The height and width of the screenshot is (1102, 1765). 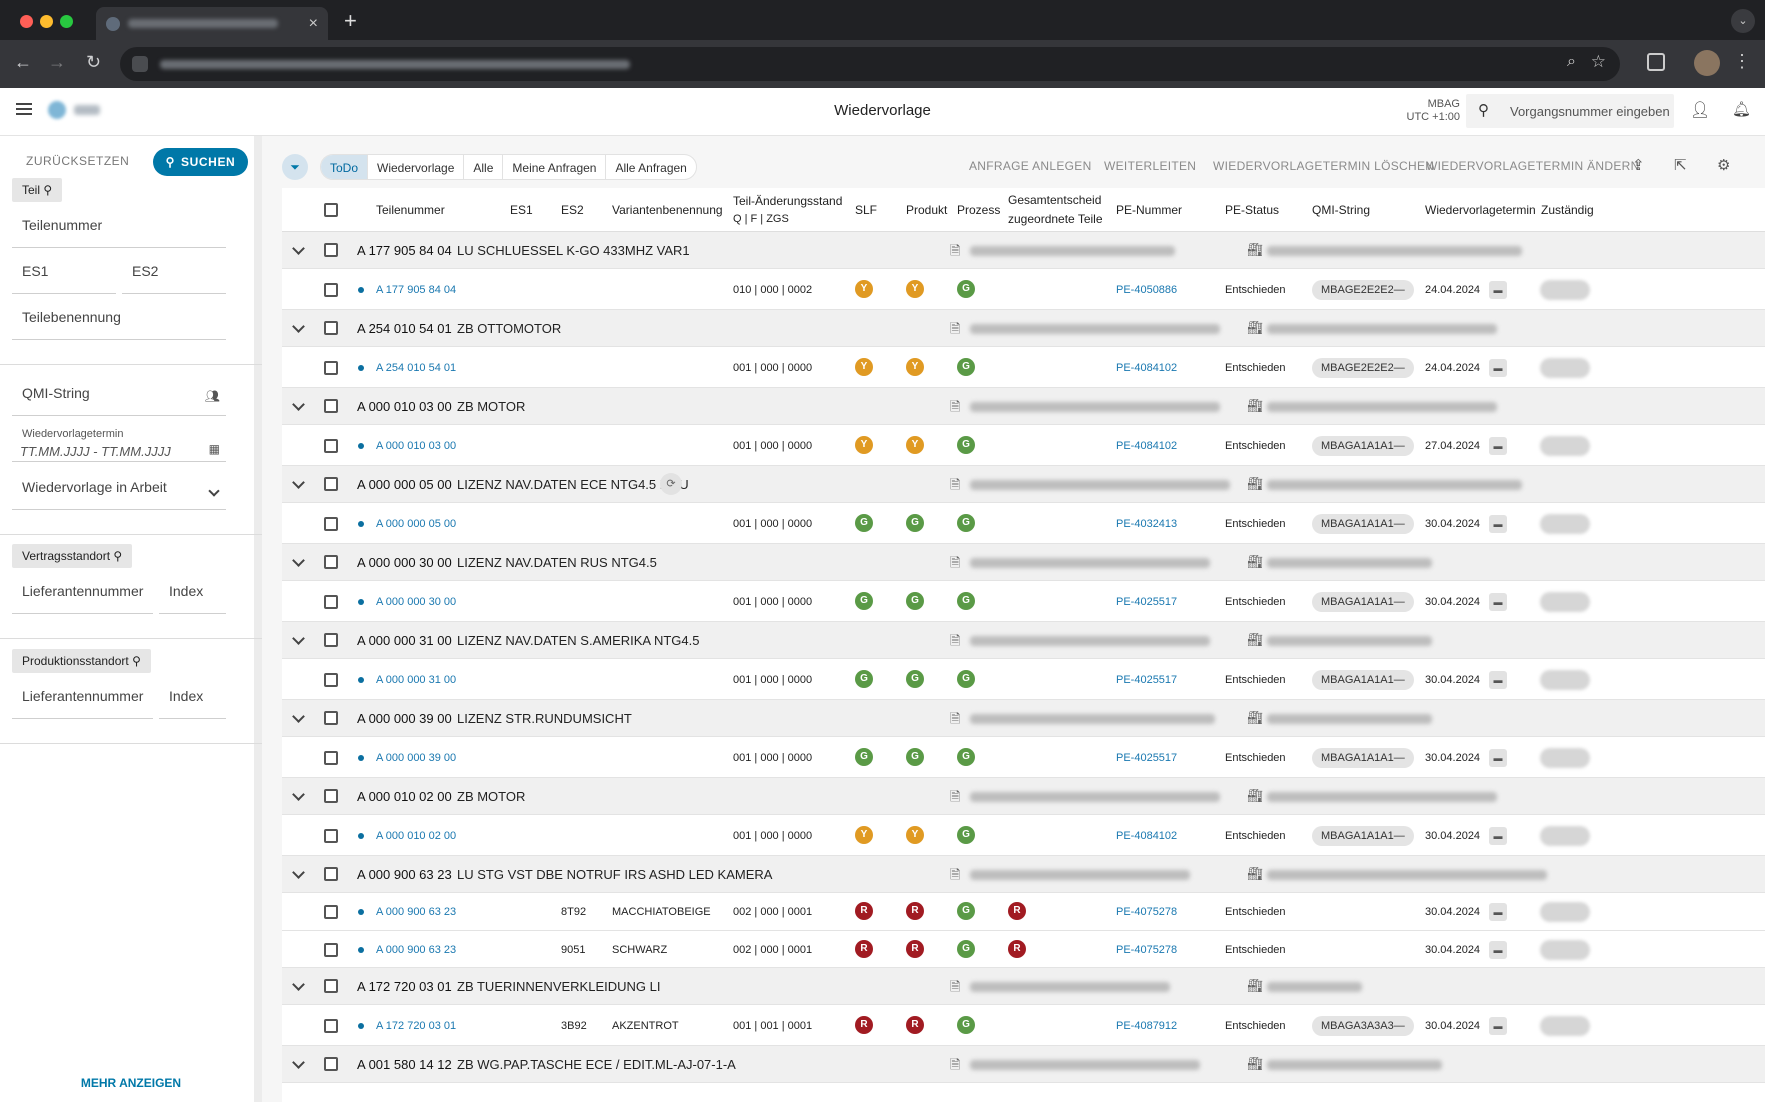 What do you see at coordinates (331, 210) in the screenshot?
I see `select-all-checkbox` at bounding box center [331, 210].